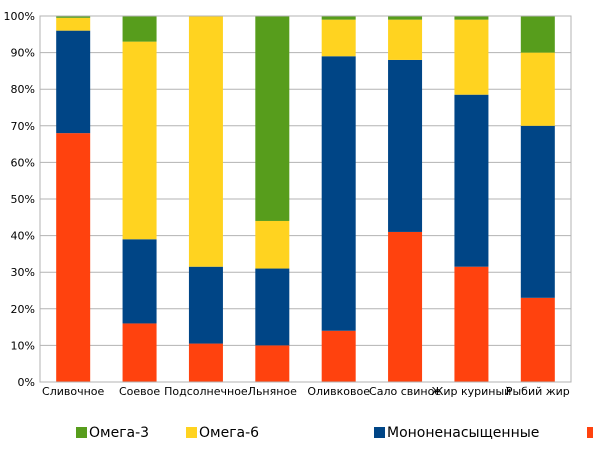  What do you see at coordinates (338, 391) in the screenshot?
I see `x-category-label: Оливковое` at bounding box center [338, 391].